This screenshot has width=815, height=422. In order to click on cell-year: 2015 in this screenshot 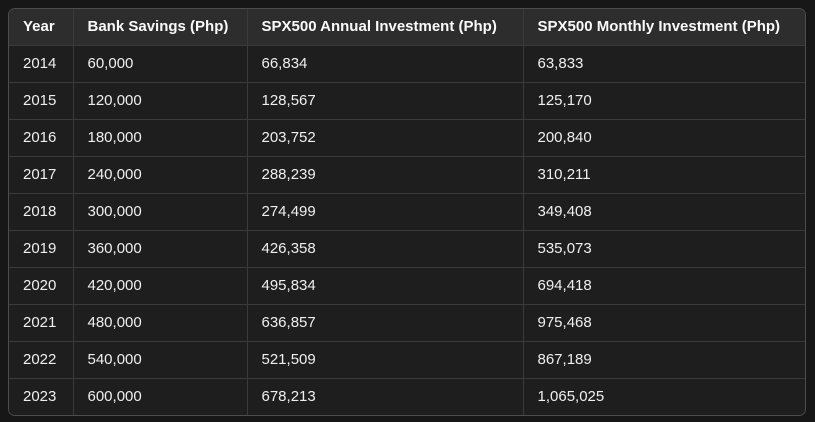, I will do `click(41, 101)`.